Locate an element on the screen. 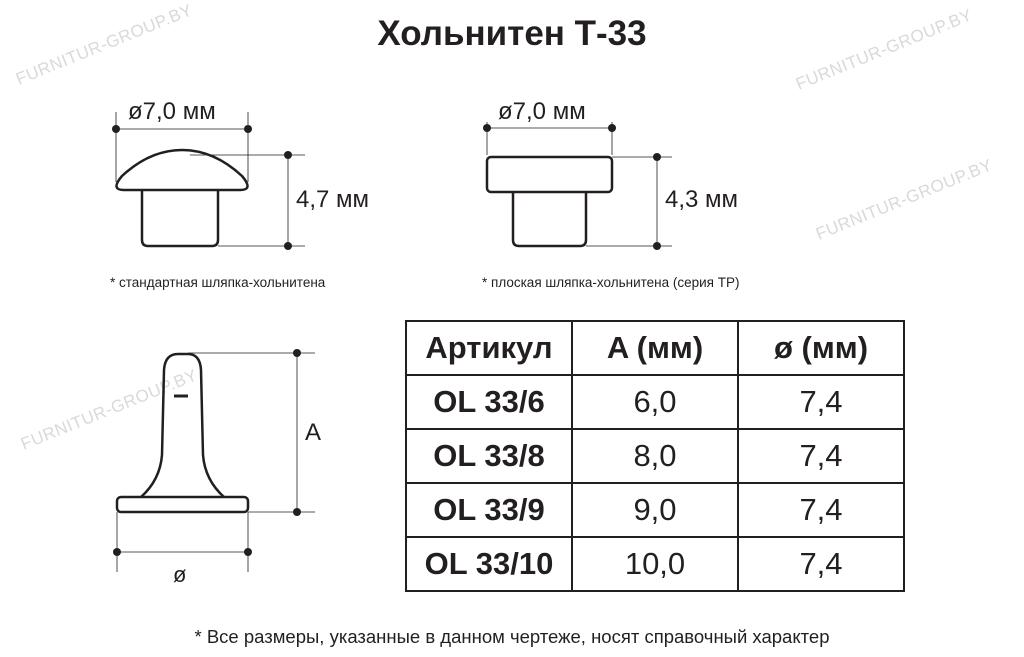 This screenshot has height=657, width=1024. cell-a: 9,0 is located at coordinates (655, 510).